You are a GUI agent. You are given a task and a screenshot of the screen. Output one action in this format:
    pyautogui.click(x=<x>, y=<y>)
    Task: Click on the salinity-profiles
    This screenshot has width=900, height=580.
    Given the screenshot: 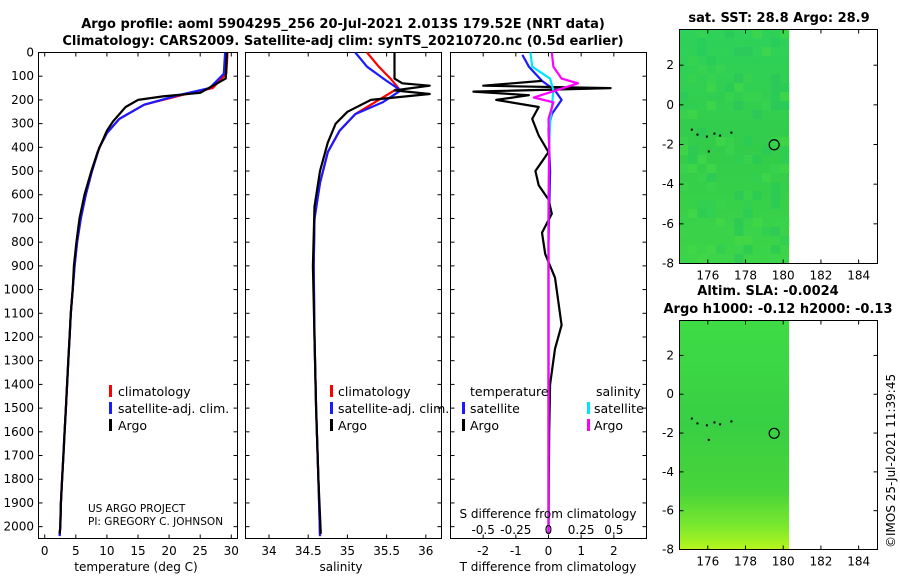 What is the action you would take?
    pyautogui.click(x=371, y=294)
    